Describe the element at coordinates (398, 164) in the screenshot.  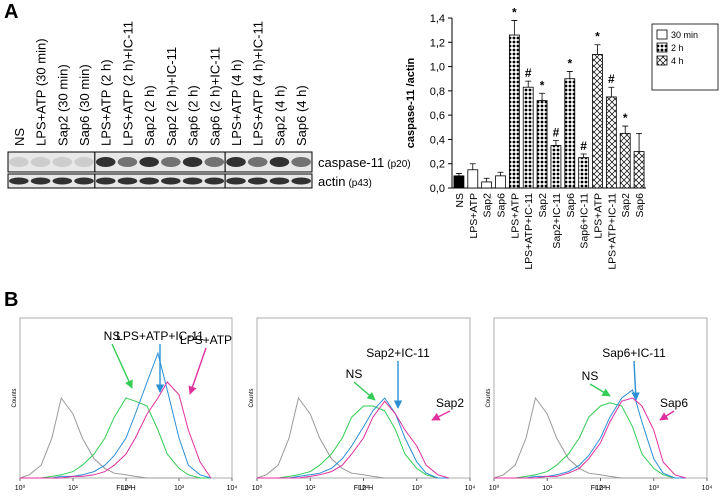
I see `band-size: (p20)` at that location.